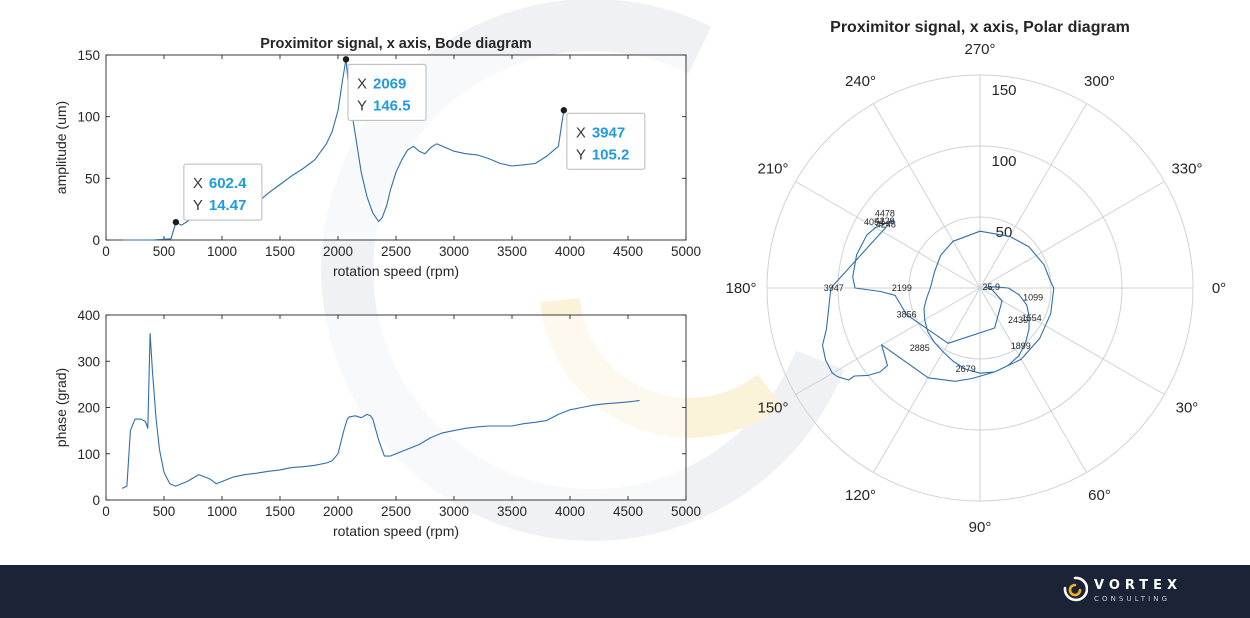 This screenshot has width=1250, height=618. What do you see at coordinates (1018, 320) in the screenshot?
I see `polar-point-label: 2439` at bounding box center [1018, 320].